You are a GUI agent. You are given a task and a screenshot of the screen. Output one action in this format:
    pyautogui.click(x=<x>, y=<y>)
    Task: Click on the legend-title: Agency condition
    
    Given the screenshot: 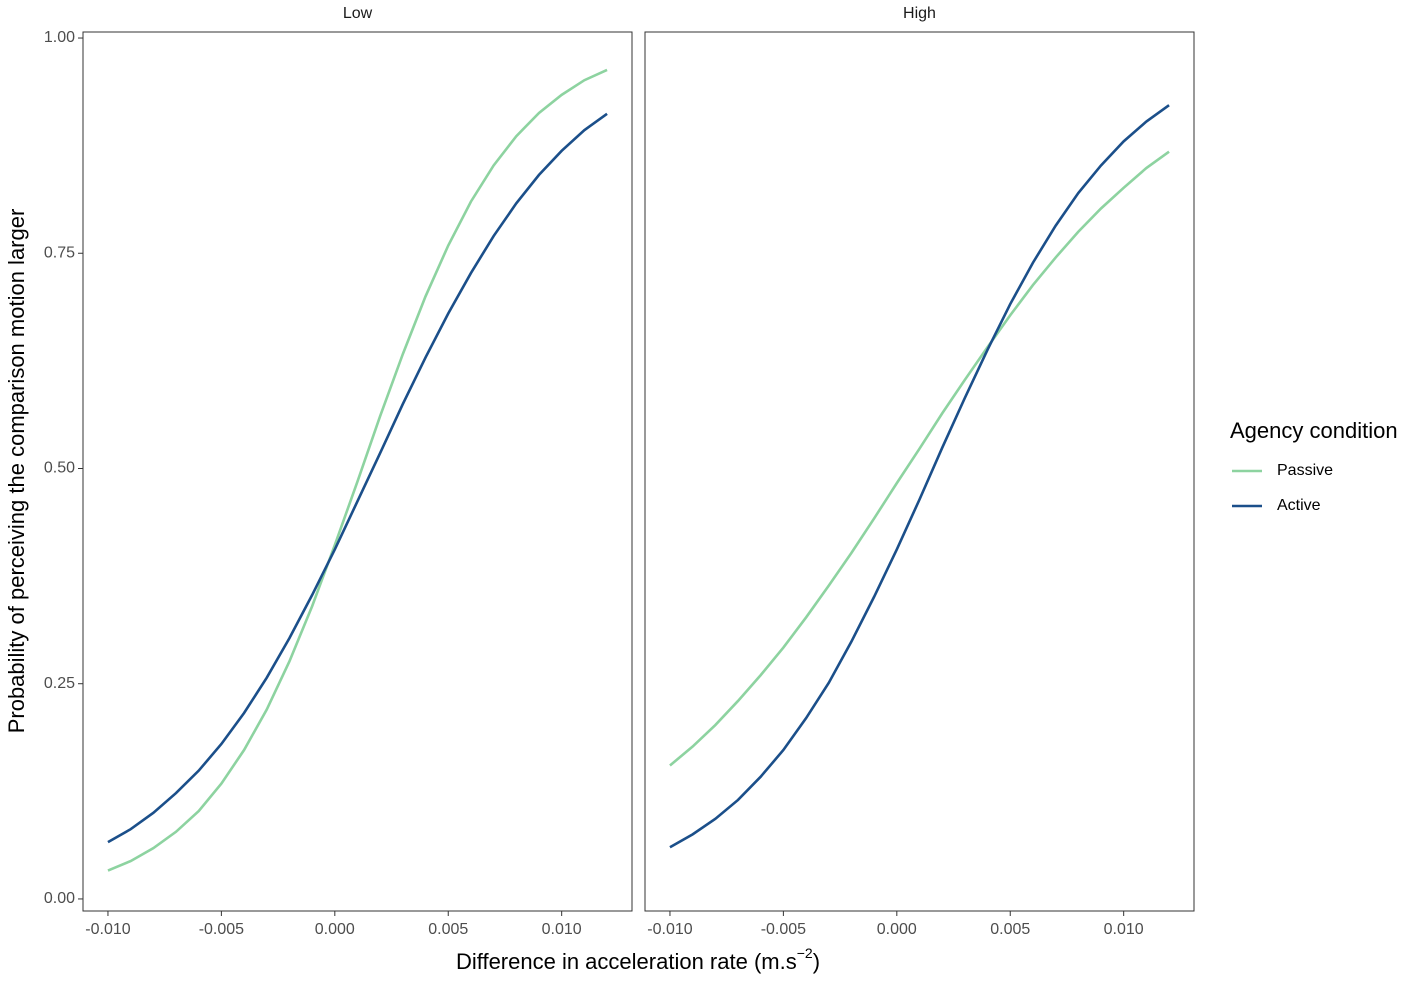 What is the action you would take?
    pyautogui.click(x=1314, y=430)
    